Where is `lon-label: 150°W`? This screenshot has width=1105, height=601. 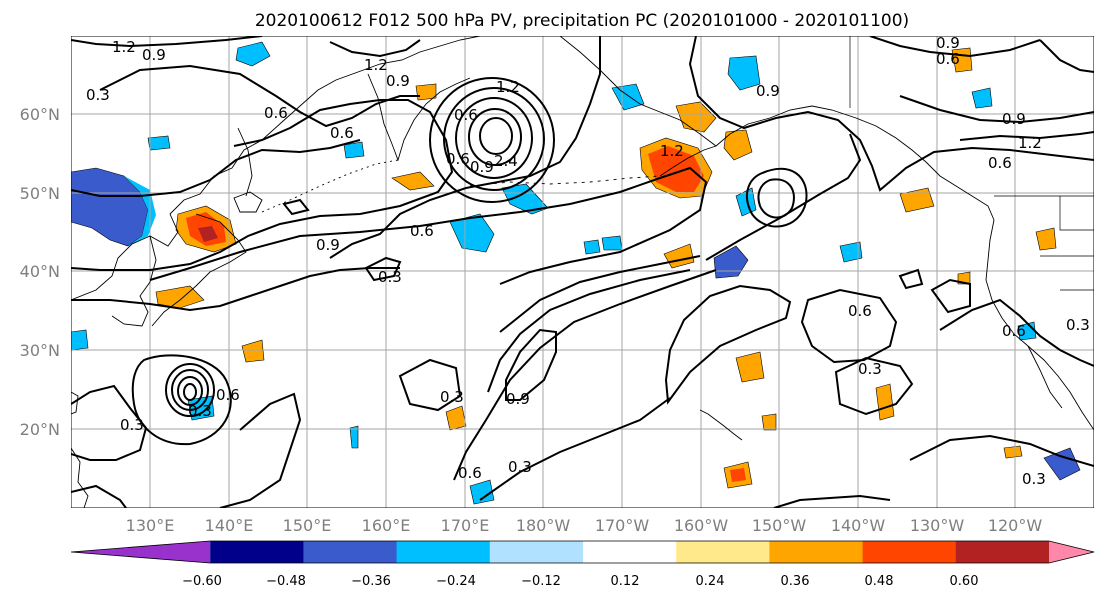 lon-label: 150°W is located at coordinates (779, 525).